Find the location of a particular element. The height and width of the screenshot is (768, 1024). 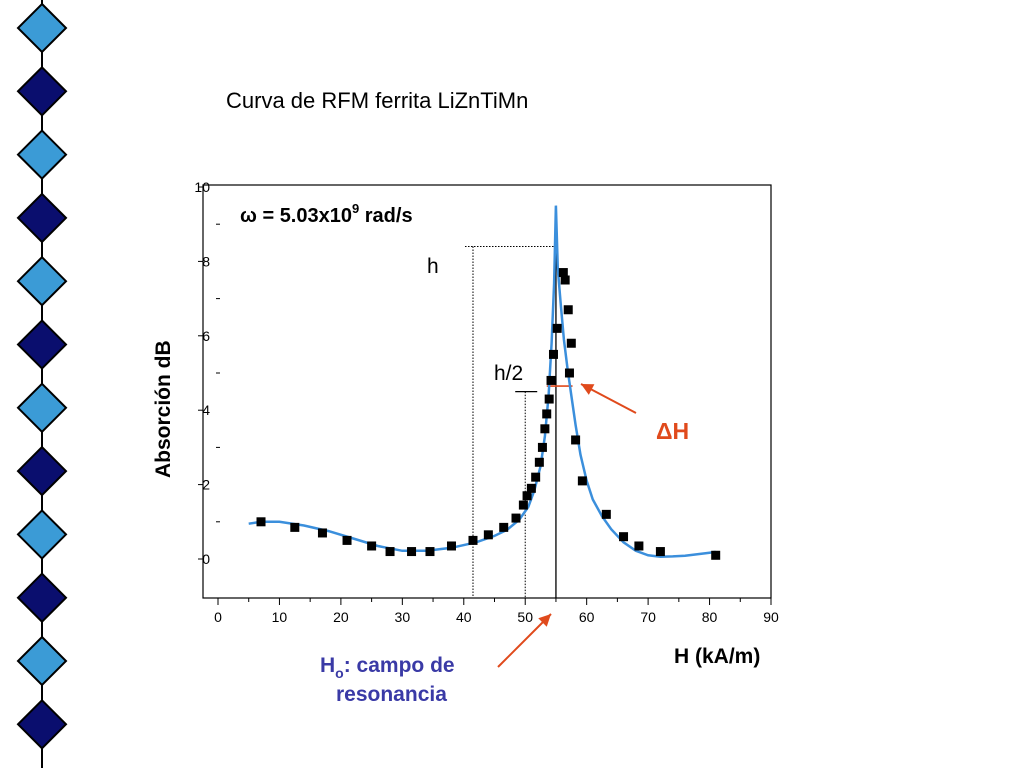

delta-h-arrow-head is located at coordinates (588, 389).